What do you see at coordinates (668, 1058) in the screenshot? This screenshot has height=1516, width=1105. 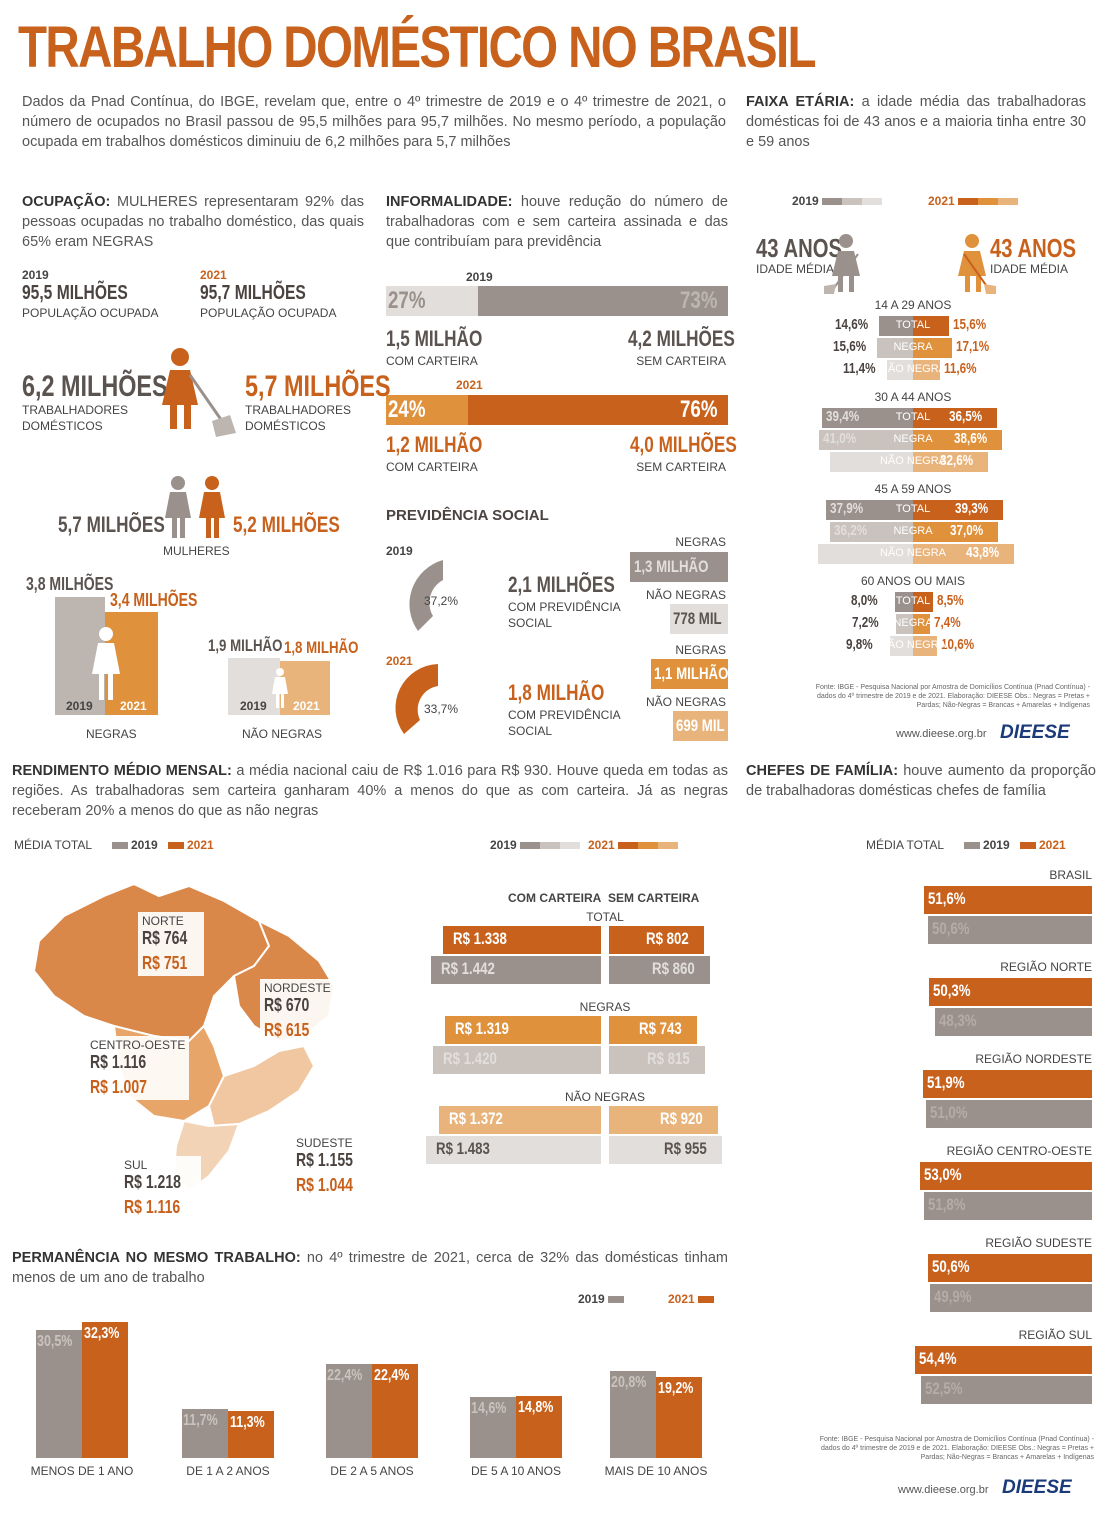 I see `rend-value-sem-2019: R$ 815` at bounding box center [668, 1058].